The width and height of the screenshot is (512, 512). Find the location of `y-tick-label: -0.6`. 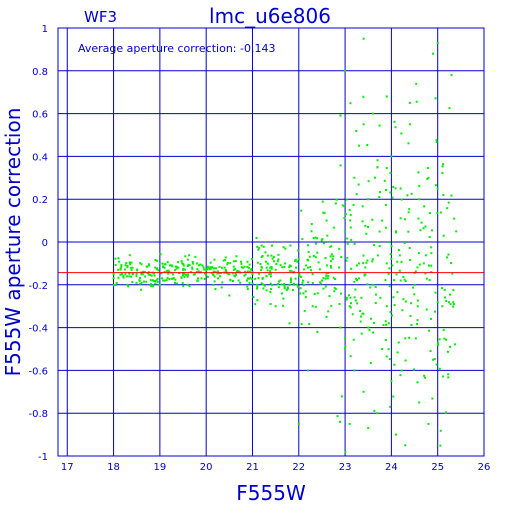

y-tick-label: -0.6 is located at coordinates (38, 371).